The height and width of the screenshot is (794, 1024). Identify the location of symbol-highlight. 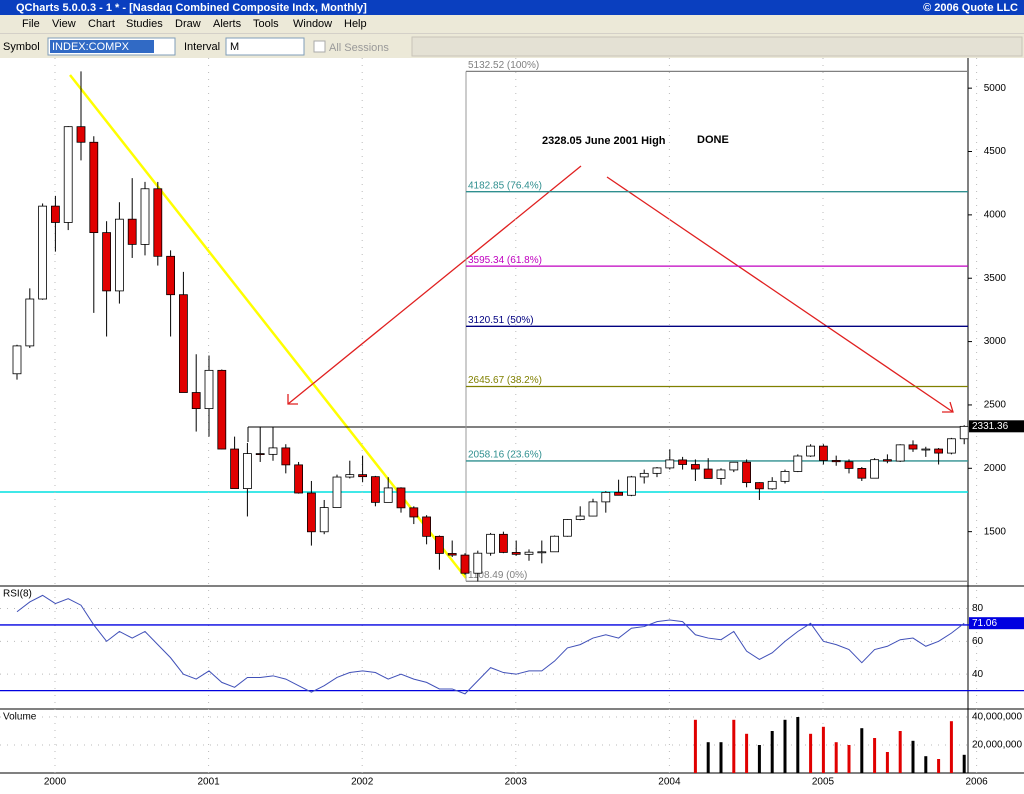
(102, 46).